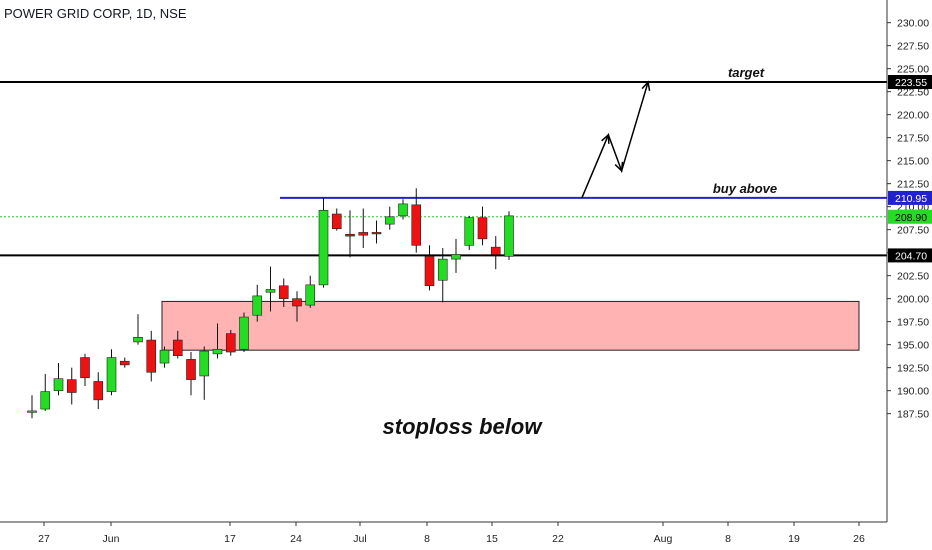 The image size is (932, 550). I want to click on price-axis-bg, so click(909, 275).